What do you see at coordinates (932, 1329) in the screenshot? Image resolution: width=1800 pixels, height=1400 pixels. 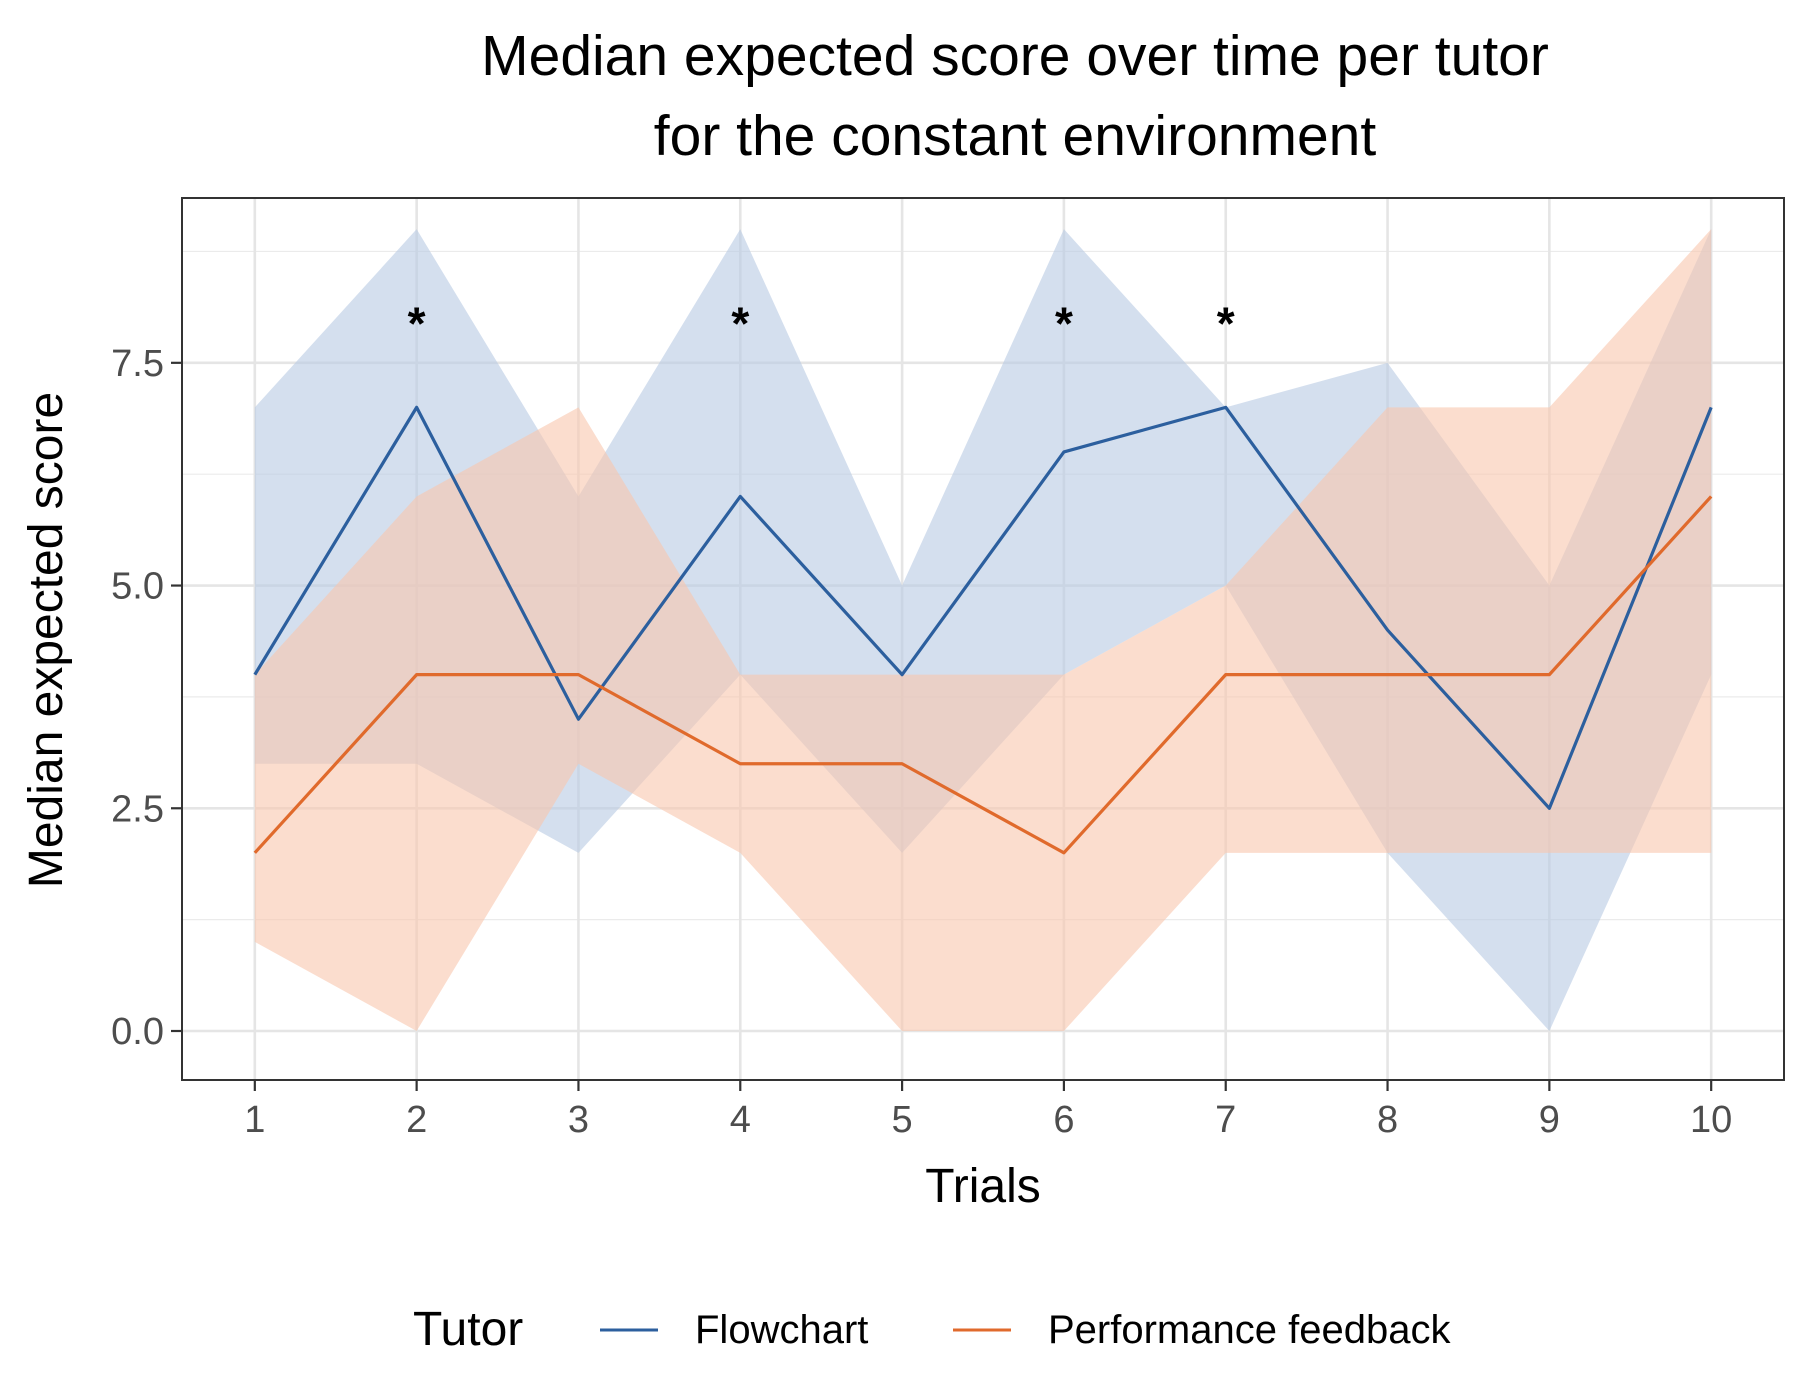 I see `legend: Tutor Flowchart Performance feedback` at bounding box center [932, 1329].